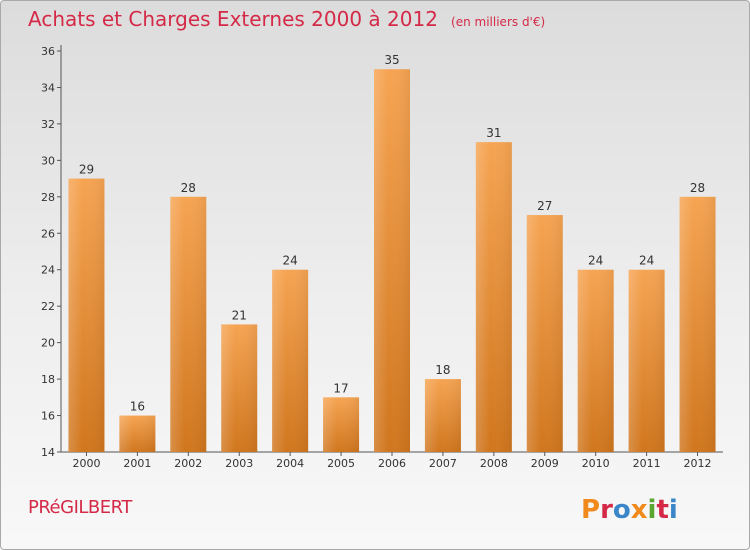 The height and width of the screenshot is (550, 750). I want to click on x-tick-label: 2000, so click(86, 463).